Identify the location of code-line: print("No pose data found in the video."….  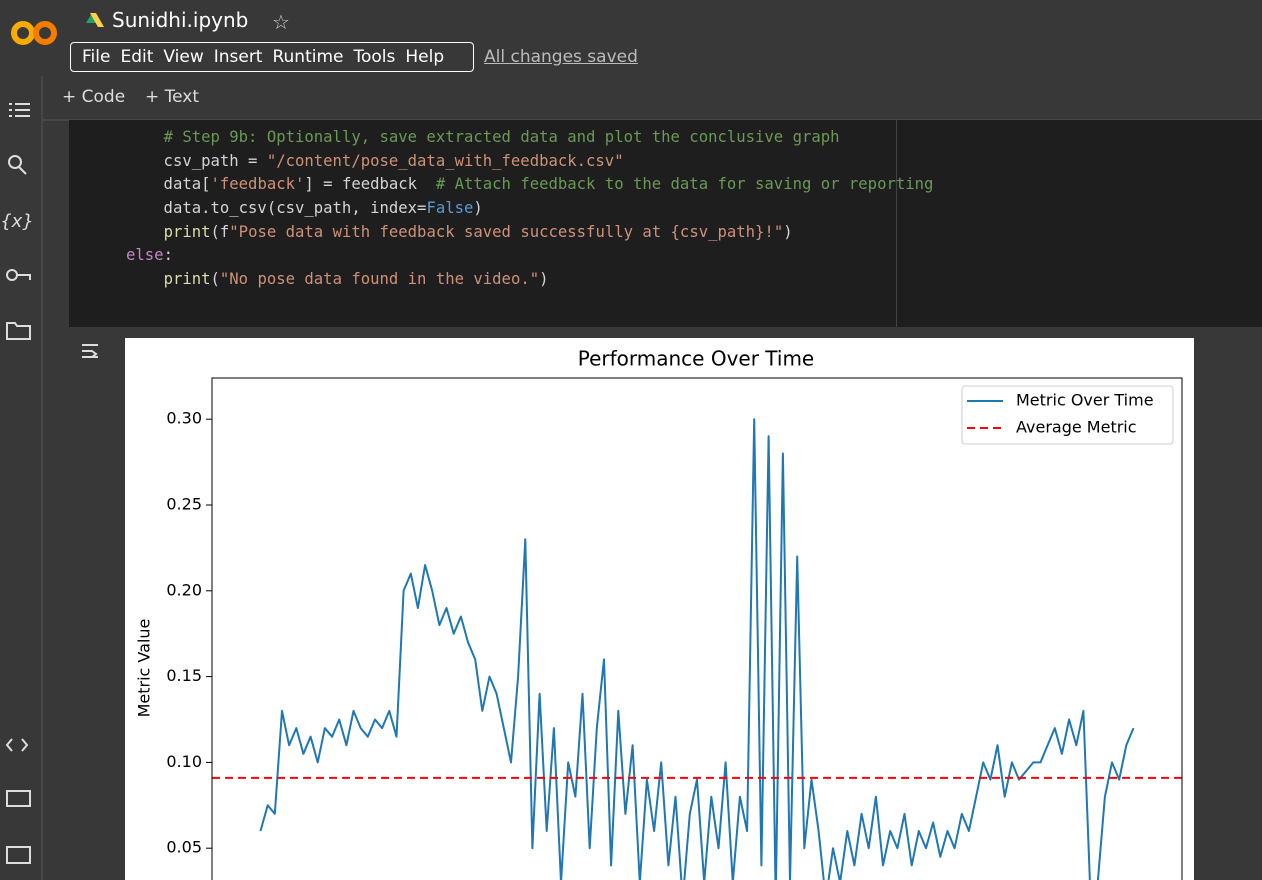
(356, 279).